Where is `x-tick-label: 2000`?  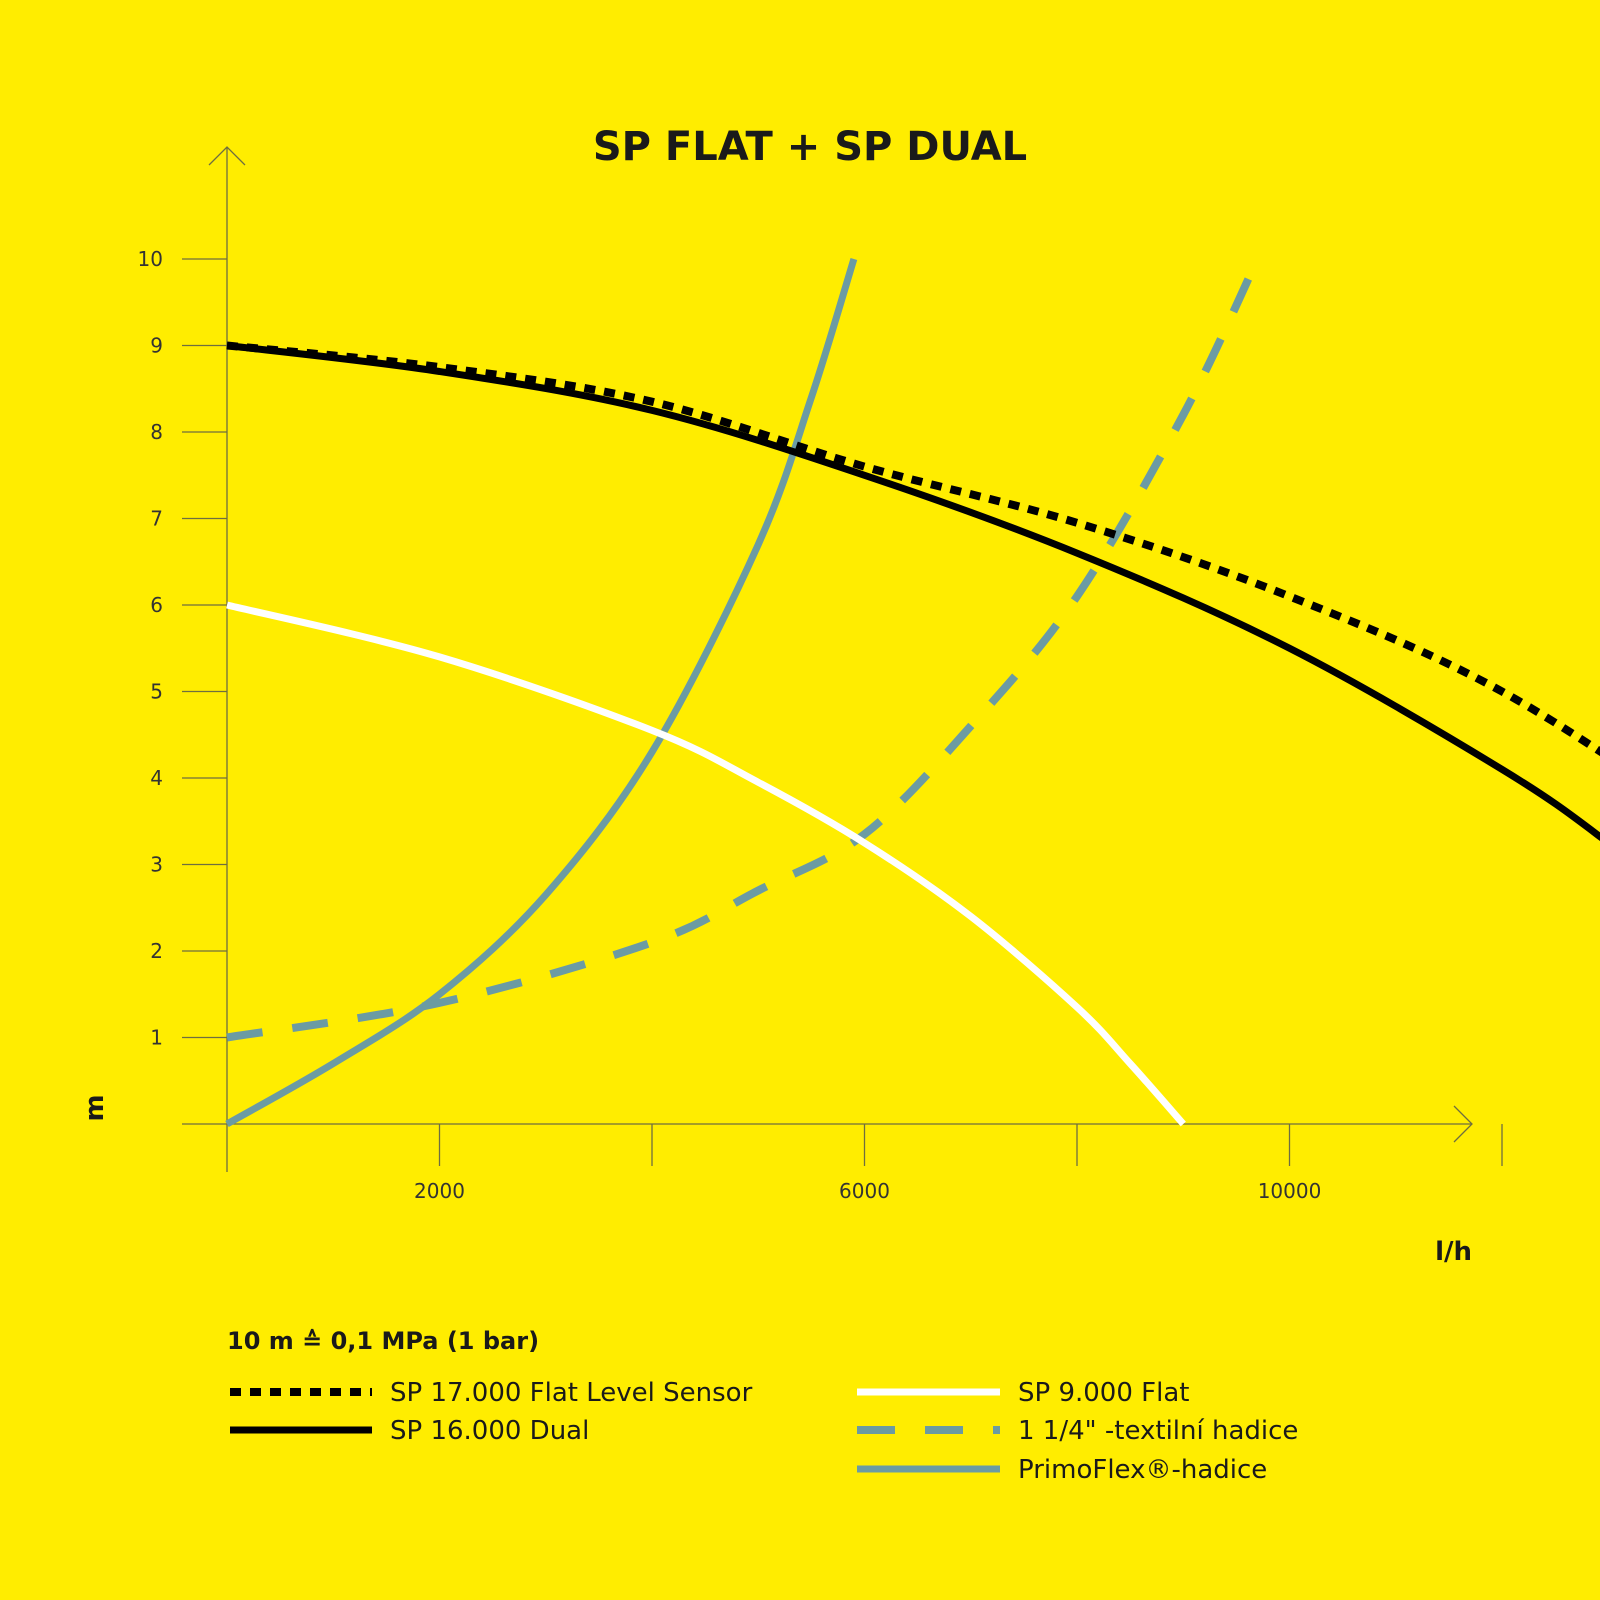 x-tick-label: 2000 is located at coordinates (439, 1191).